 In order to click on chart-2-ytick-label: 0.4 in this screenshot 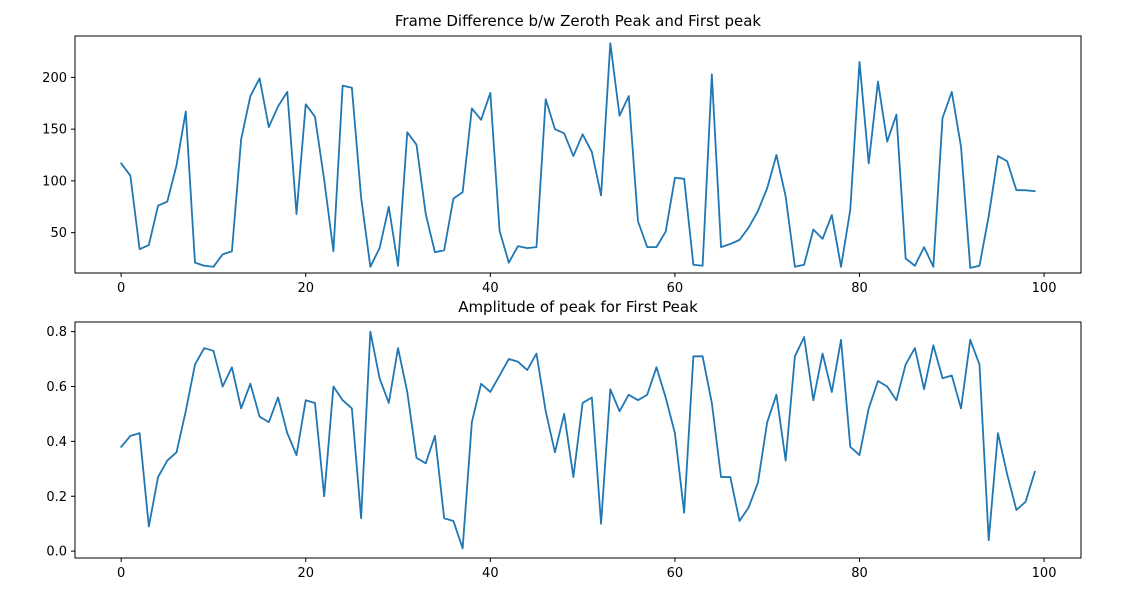, I will do `click(56, 442)`.